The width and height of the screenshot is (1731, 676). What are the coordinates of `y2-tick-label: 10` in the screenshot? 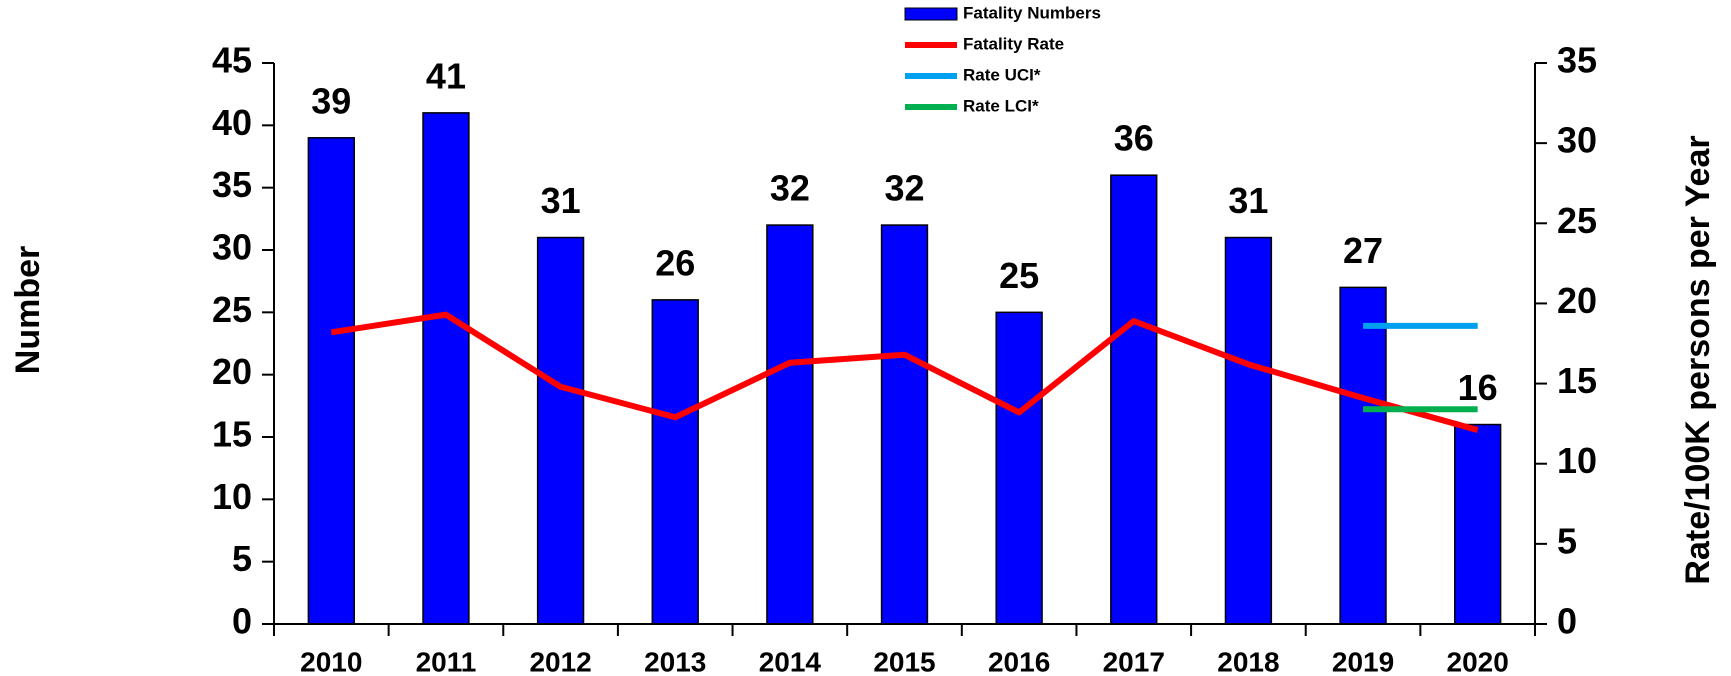 It's located at (1577, 460).